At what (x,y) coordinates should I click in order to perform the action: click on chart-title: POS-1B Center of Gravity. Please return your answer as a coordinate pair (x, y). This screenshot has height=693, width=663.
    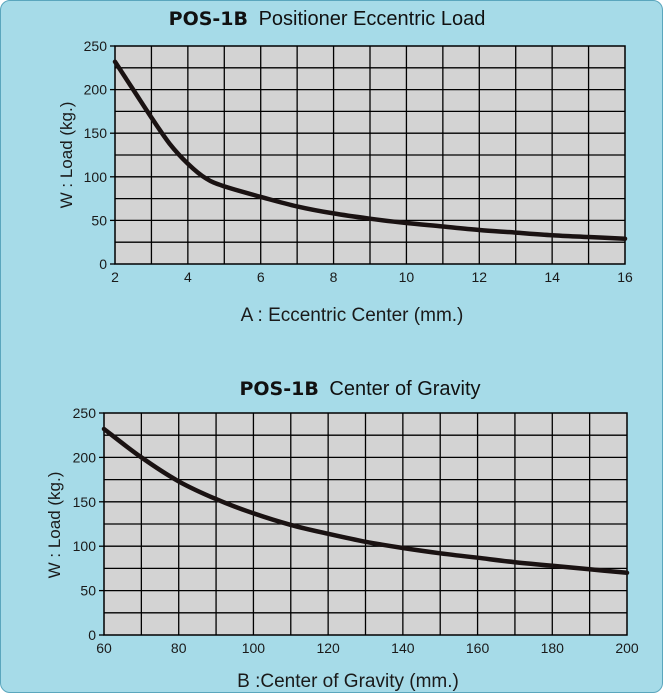
    Looking at the image, I should click on (359, 389).